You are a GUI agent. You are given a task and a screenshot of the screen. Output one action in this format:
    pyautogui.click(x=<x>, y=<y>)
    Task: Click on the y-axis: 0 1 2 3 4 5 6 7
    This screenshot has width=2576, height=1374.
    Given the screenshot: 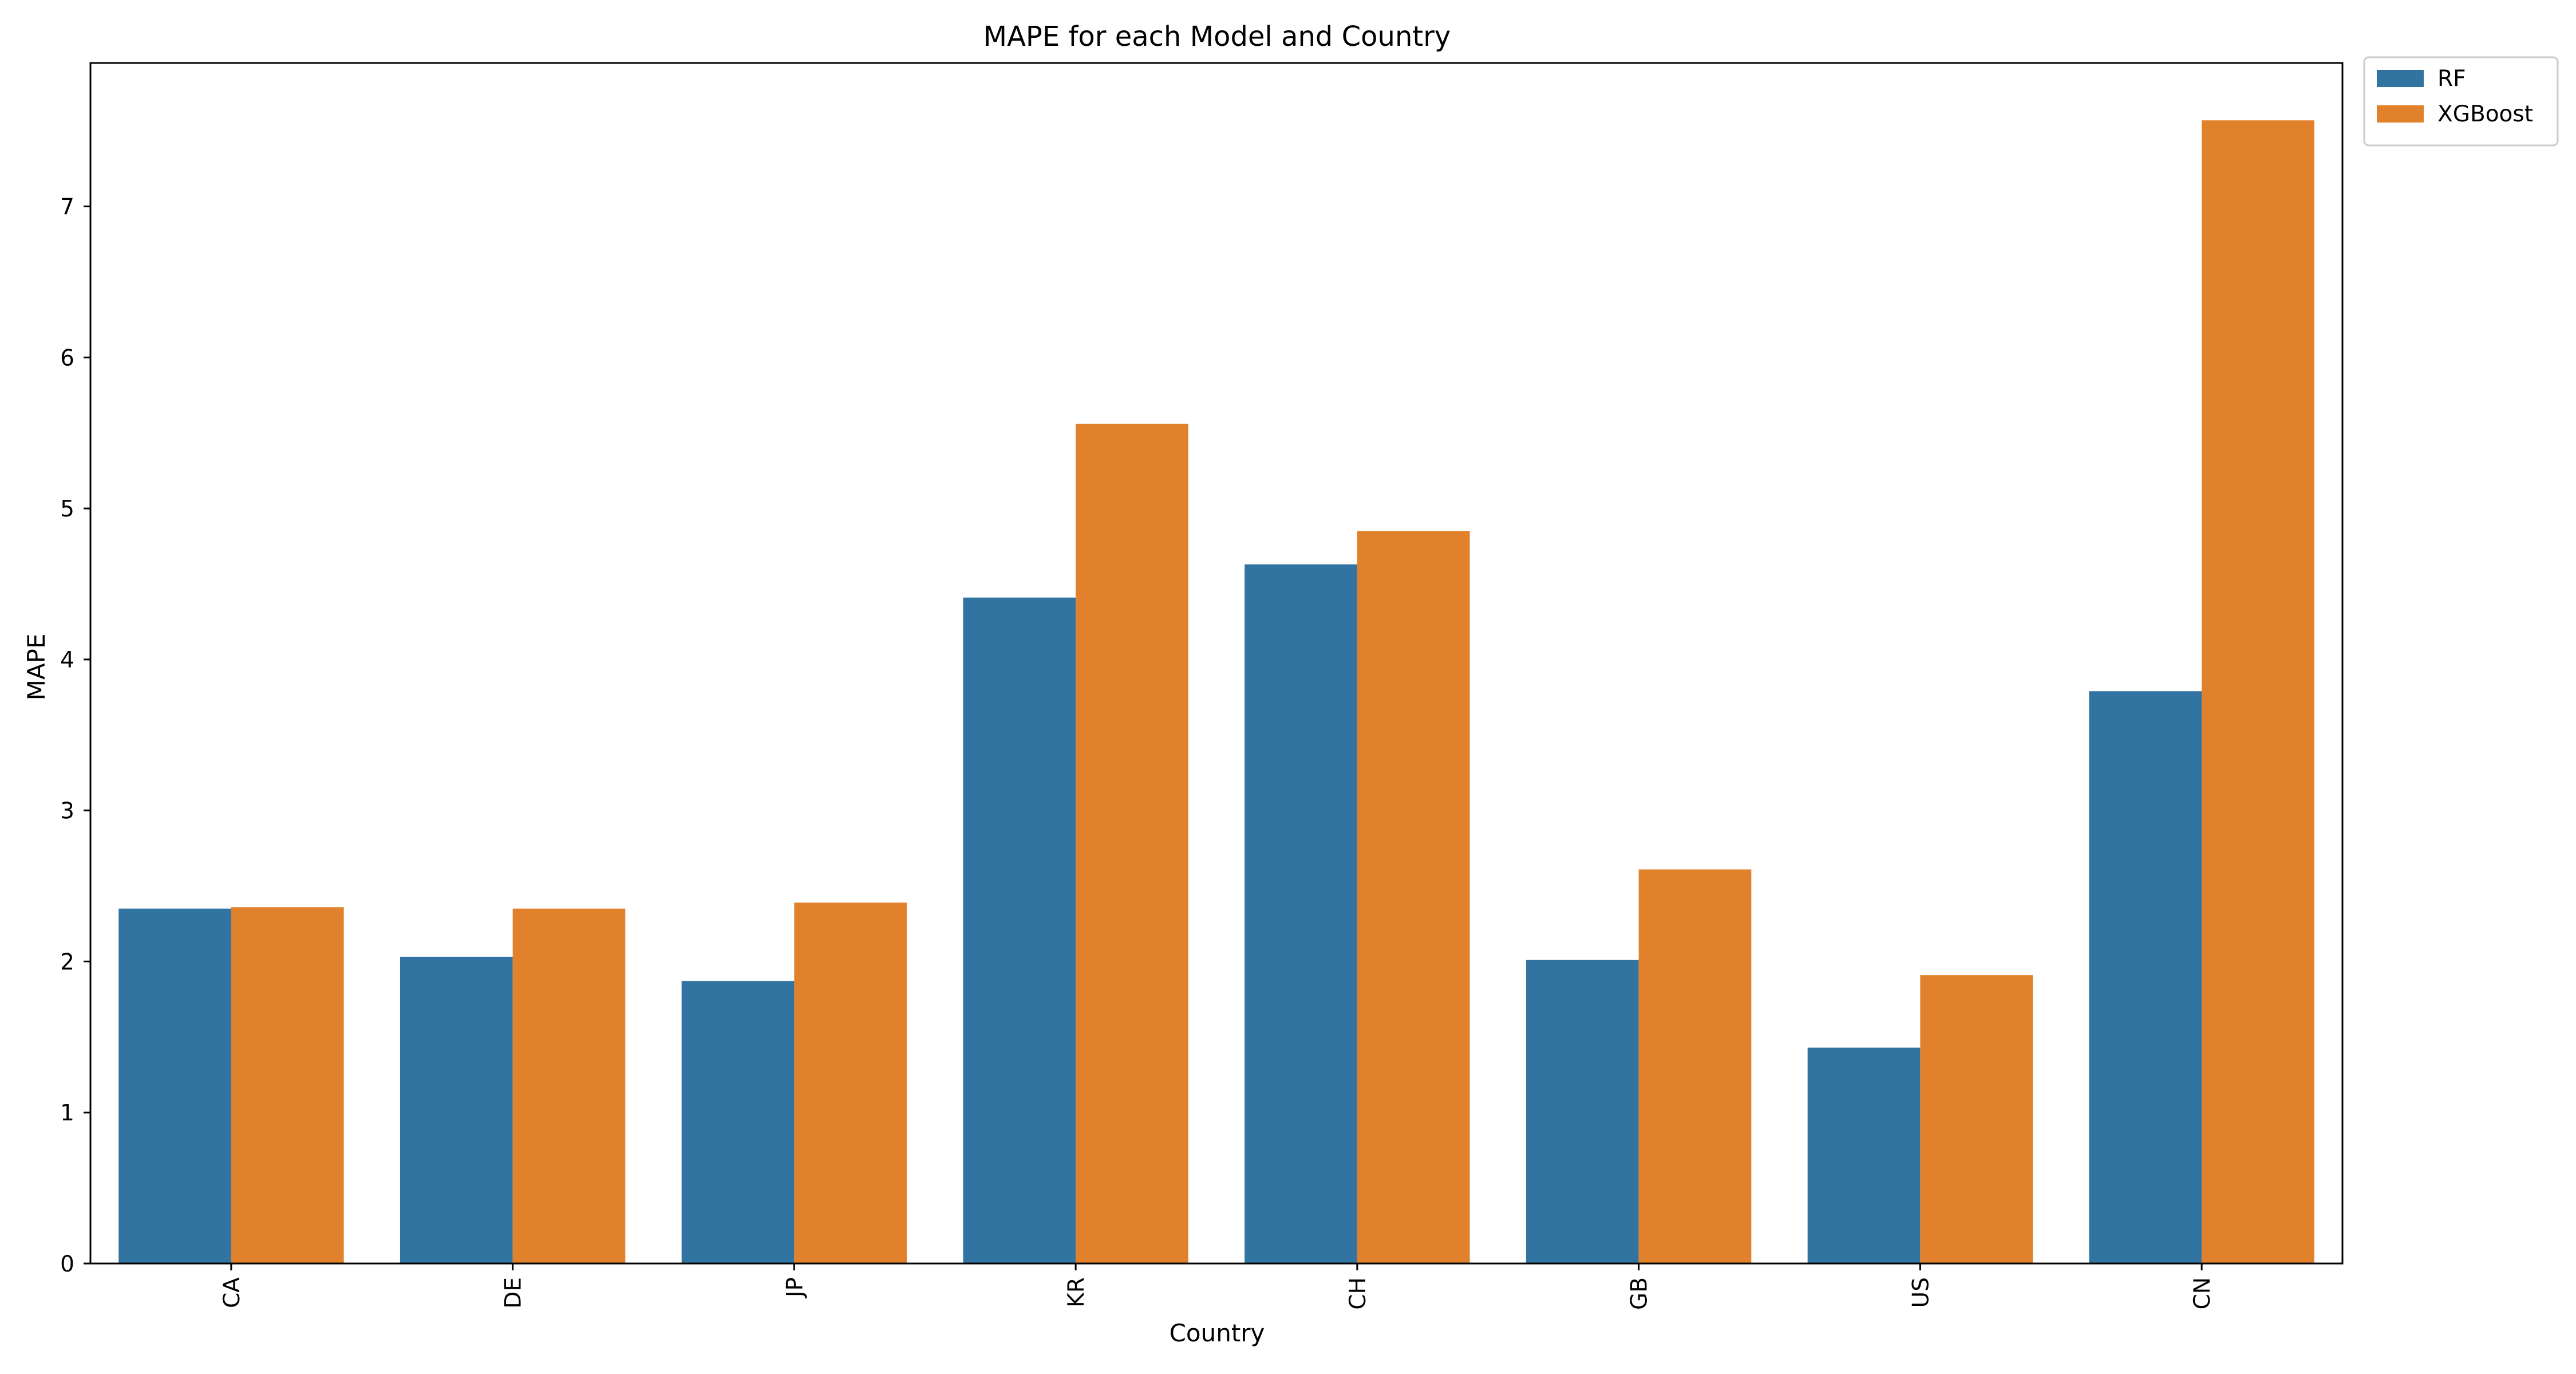 What is the action you would take?
    pyautogui.click(x=75, y=736)
    